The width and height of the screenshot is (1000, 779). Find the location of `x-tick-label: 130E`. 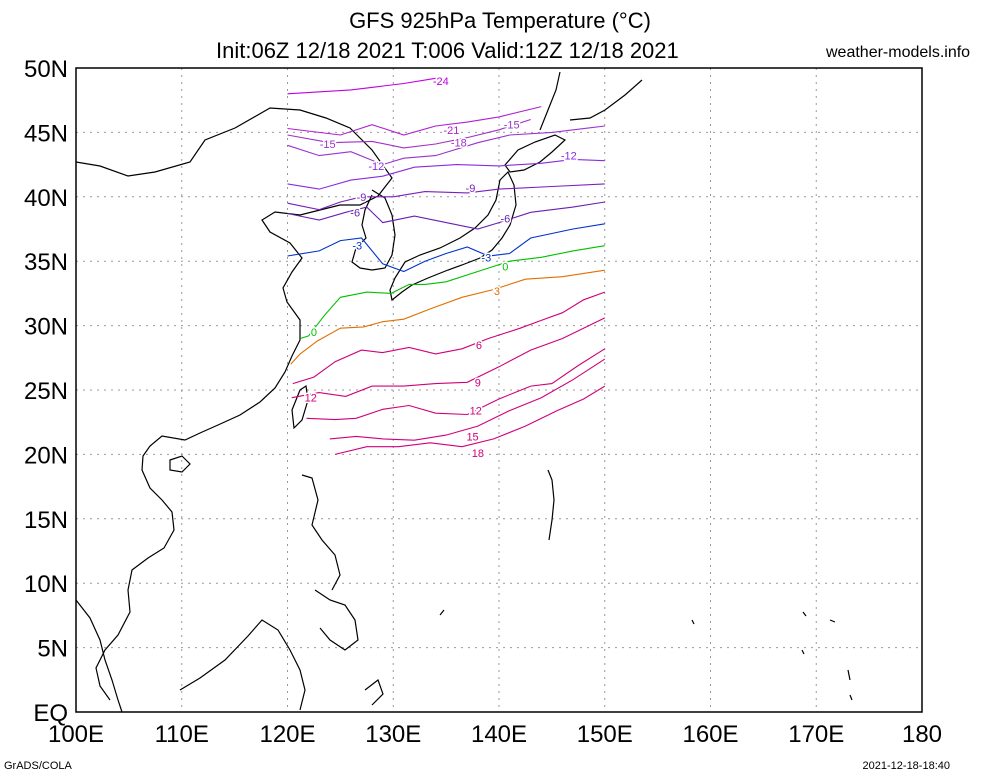

x-tick-label: 130E is located at coordinates (393, 734).